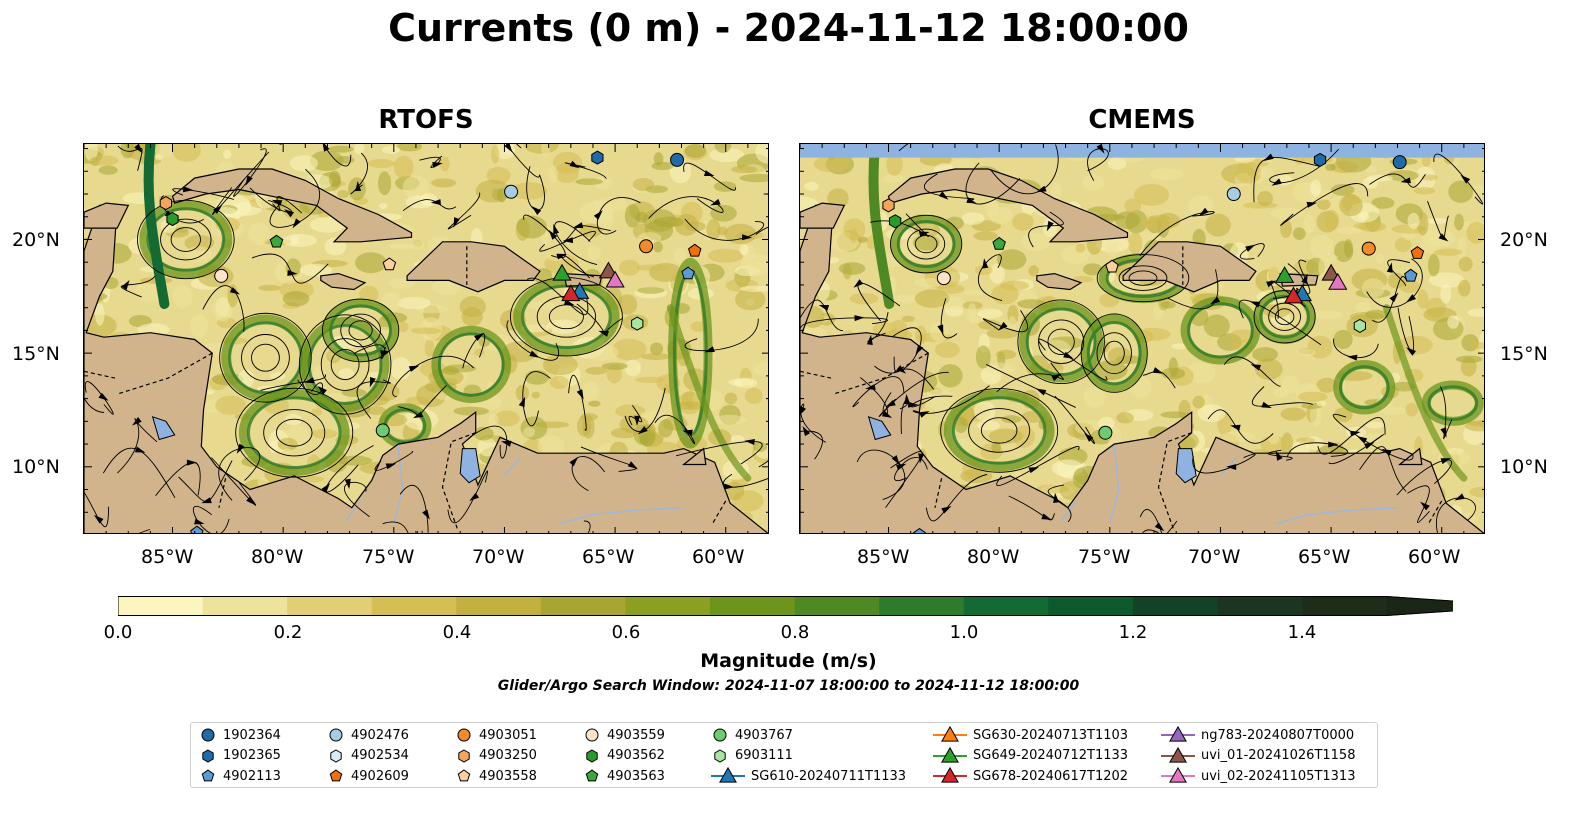 This screenshot has width=1577, height=827. What do you see at coordinates (1324, 557) in the screenshot?
I see `x-tick-right-65w: 65°W` at bounding box center [1324, 557].